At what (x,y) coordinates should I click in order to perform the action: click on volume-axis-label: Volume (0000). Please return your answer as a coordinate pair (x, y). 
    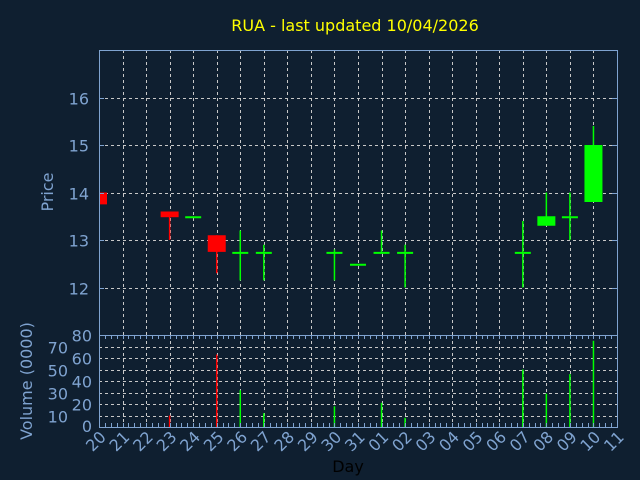
    Looking at the image, I should click on (26, 381).